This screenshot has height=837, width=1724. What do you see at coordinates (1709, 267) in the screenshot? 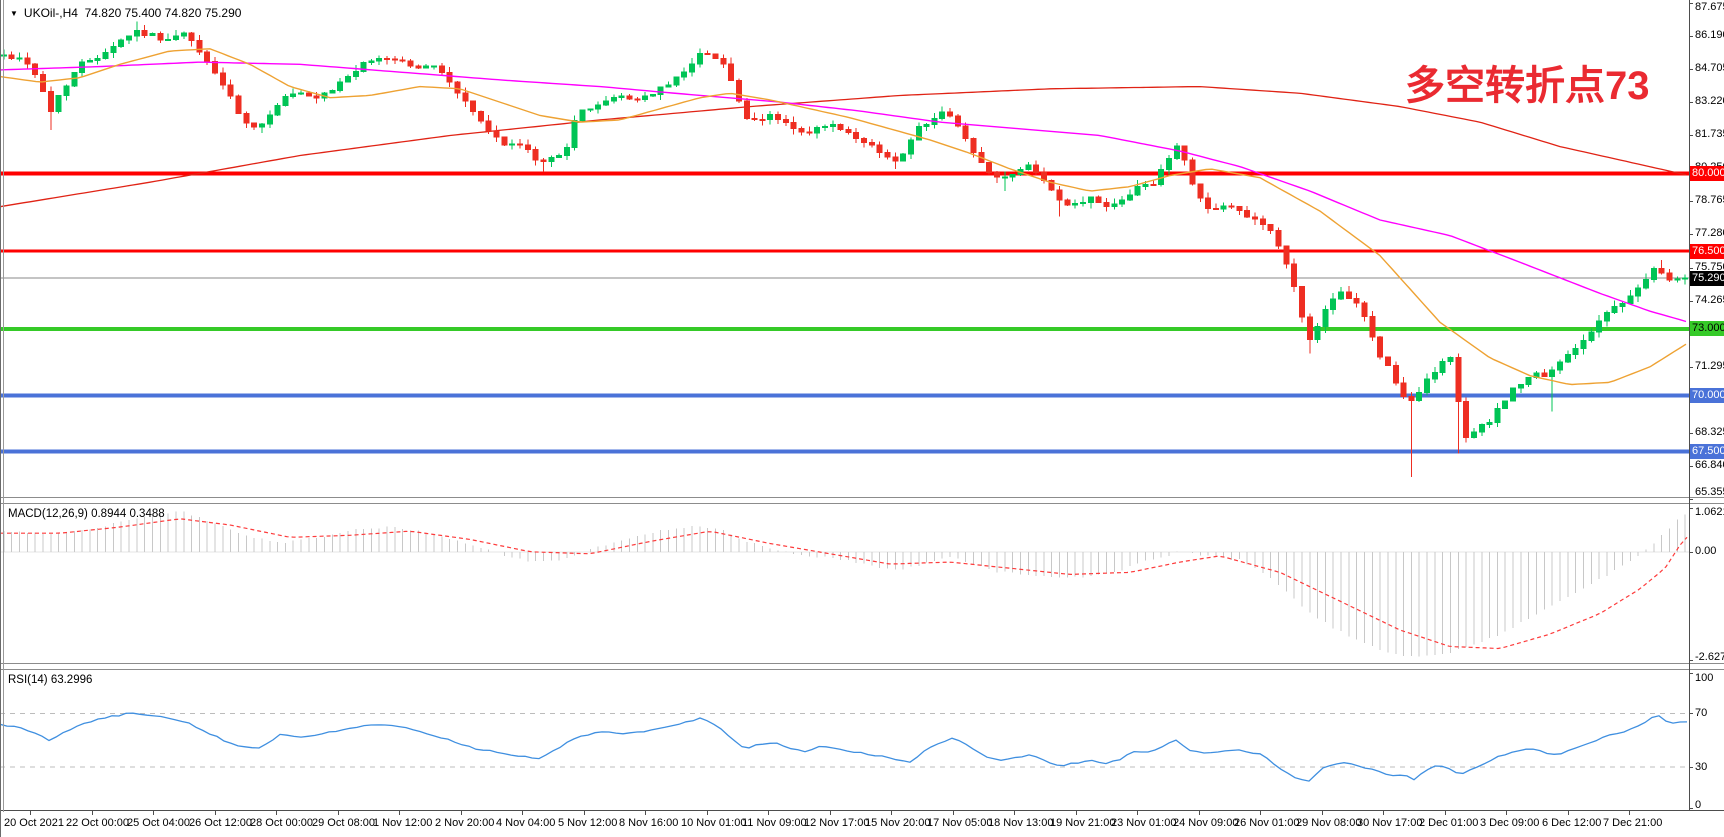
I see `price-axis-label: 75.750` at bounding box center [1709, 267].